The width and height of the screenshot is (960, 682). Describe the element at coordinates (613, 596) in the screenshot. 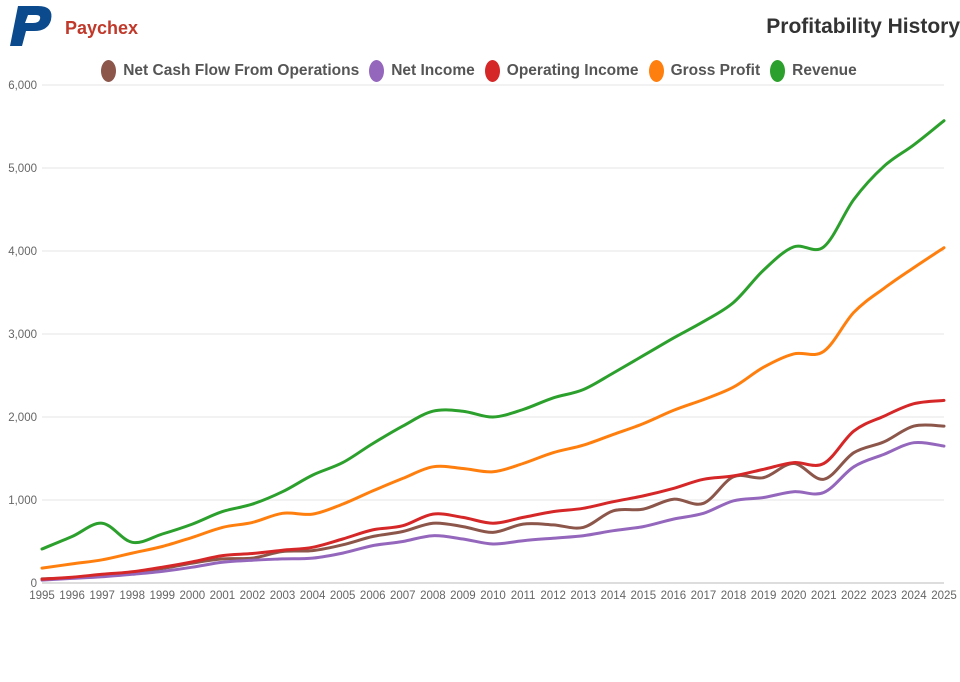

I see `x-tick-label: 2014` at that location.